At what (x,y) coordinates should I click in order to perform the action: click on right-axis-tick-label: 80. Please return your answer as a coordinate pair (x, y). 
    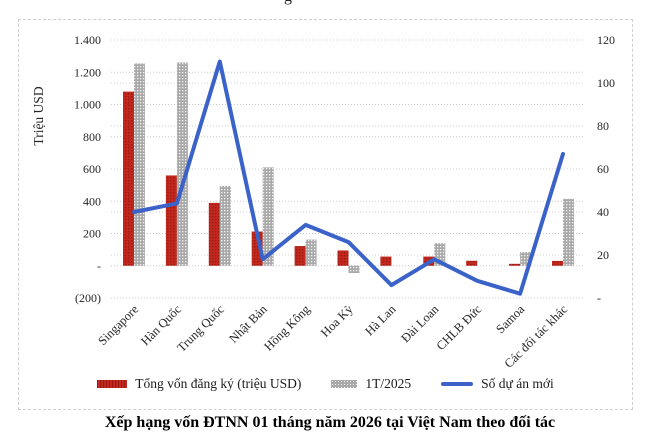
    Looking at the image, I should click on (603, 126).